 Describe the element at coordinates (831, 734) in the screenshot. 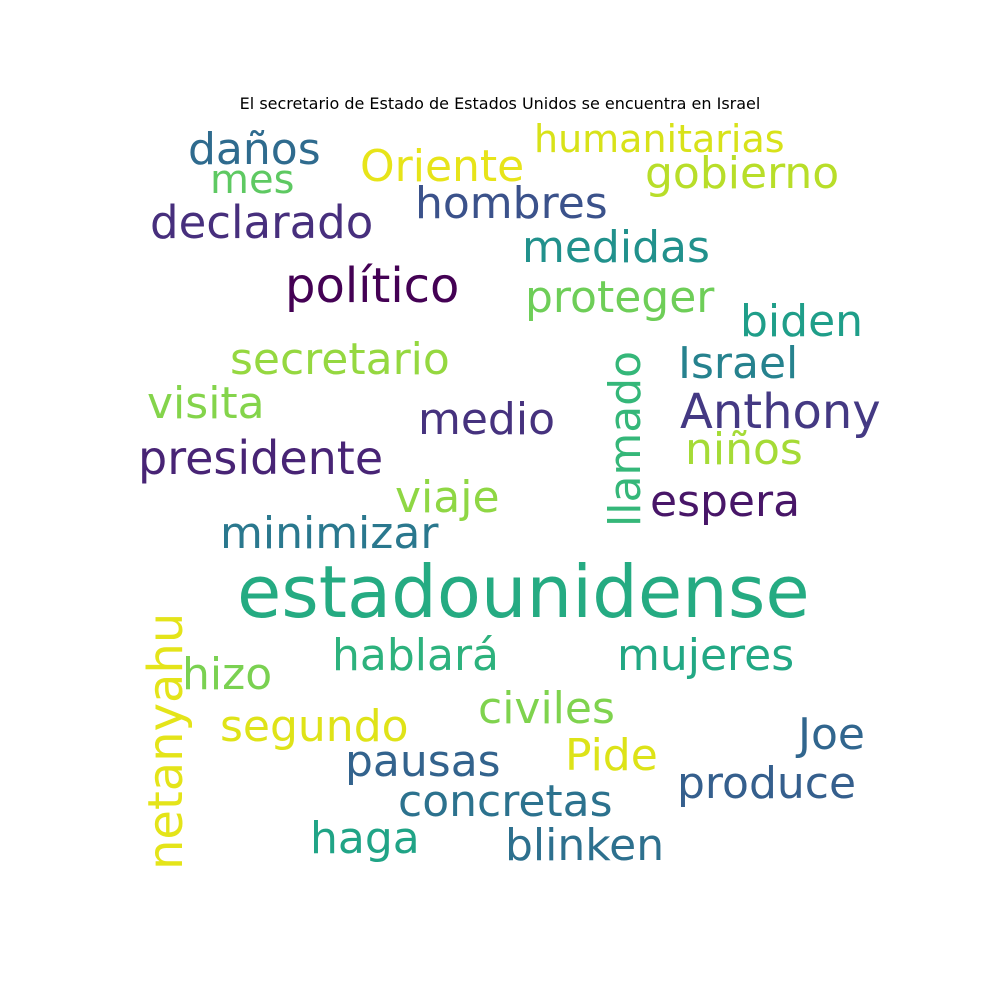

I see `word-joe: Joe` at that location.